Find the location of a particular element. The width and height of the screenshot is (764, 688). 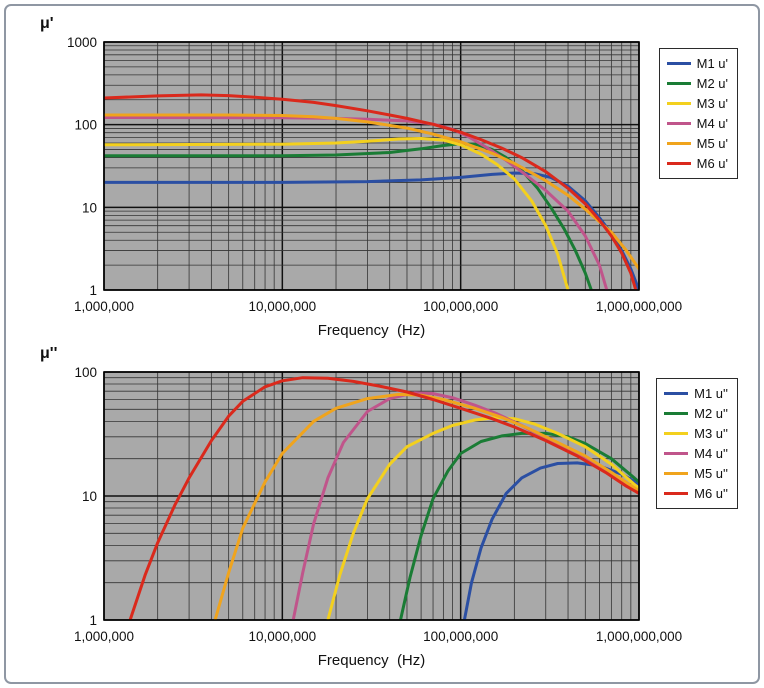

legend-item: M3 u'' is located at coordinates (696, 433).